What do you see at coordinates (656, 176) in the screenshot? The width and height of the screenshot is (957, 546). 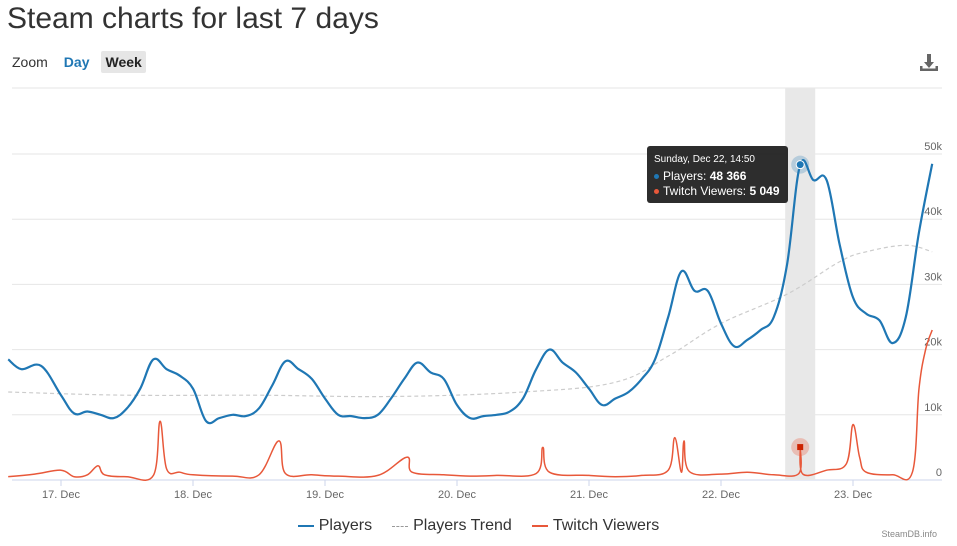 I see `players-dot-icon` at bounding box center [656, 176].